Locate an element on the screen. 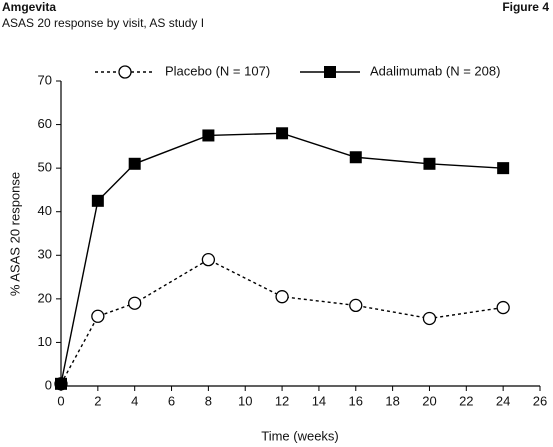  x-tick-label: 6 is located at coordinates (171, 400).